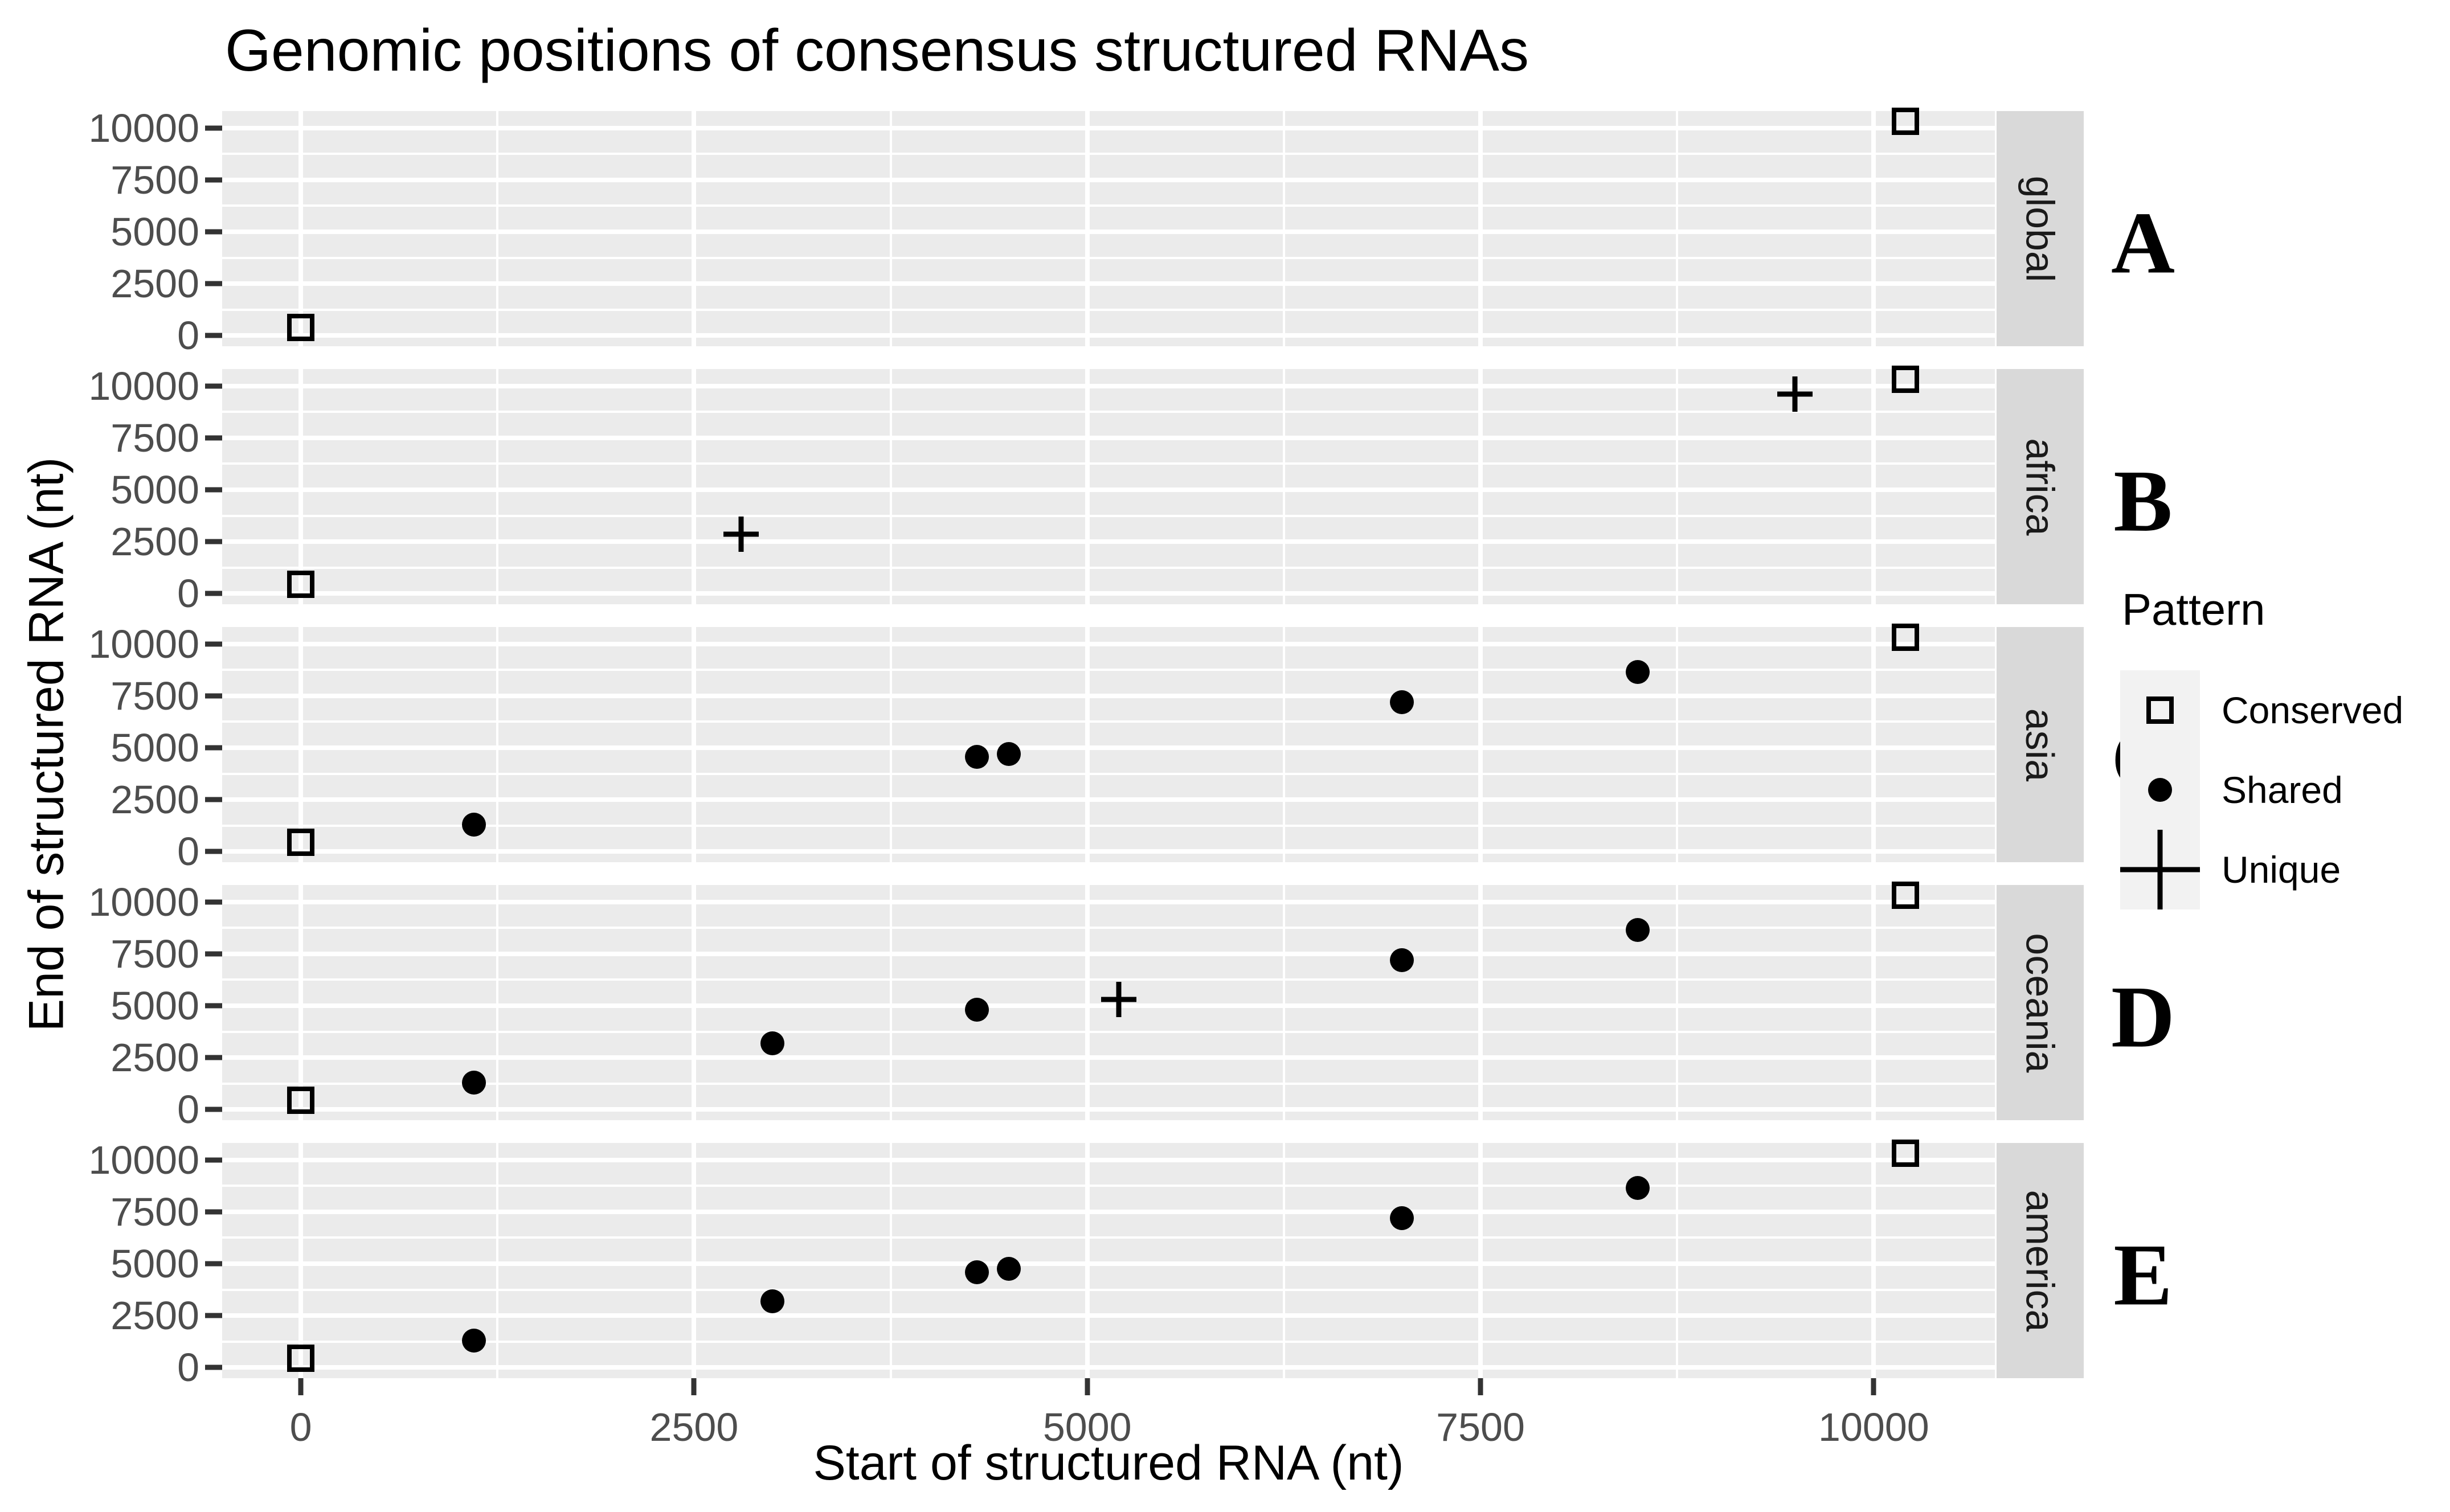 The image size is (2450, 1512). I want to click on unique-data-point, so click(741, 534).